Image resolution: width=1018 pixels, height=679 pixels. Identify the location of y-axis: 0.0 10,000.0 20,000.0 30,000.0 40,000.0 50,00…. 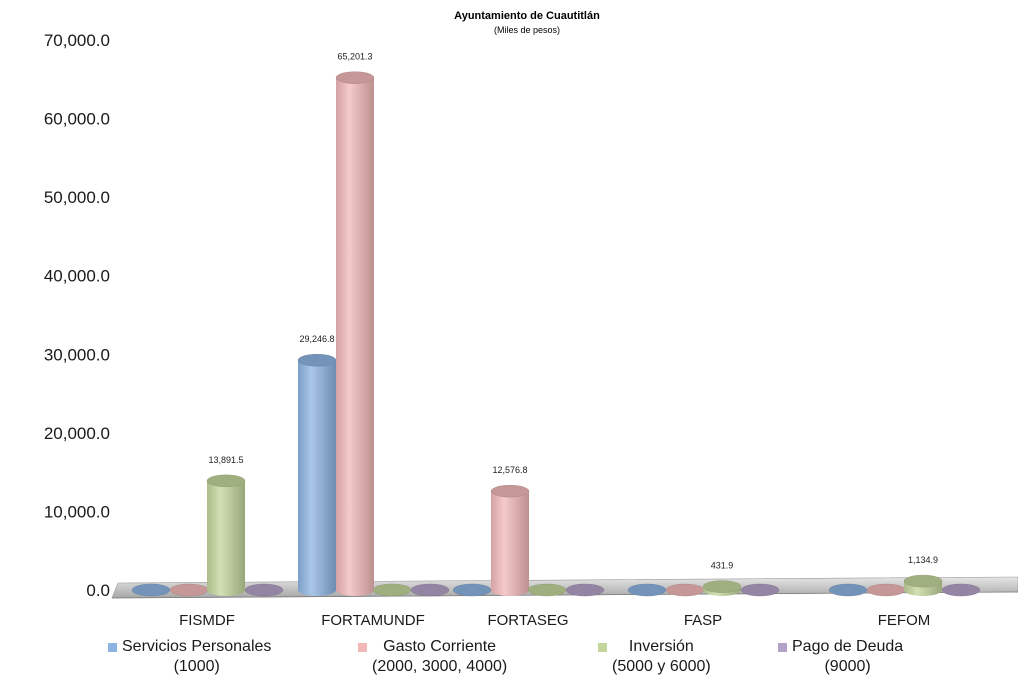
(77, 315).